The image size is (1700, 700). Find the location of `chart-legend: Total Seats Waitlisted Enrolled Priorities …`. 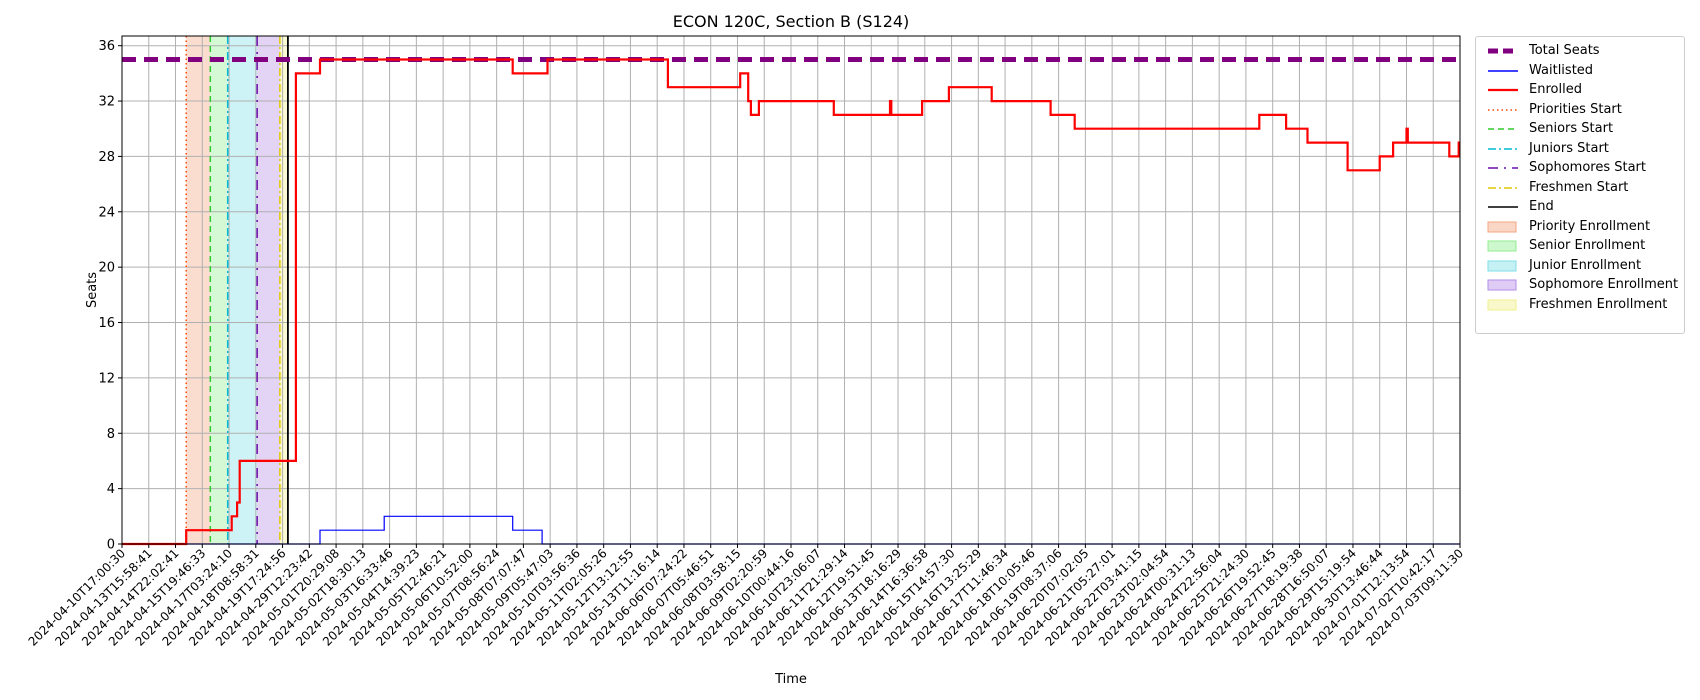

chart-legend: Total Seats Waitlisted Enrolled Priorities … is located at coordinates (1580, 185).